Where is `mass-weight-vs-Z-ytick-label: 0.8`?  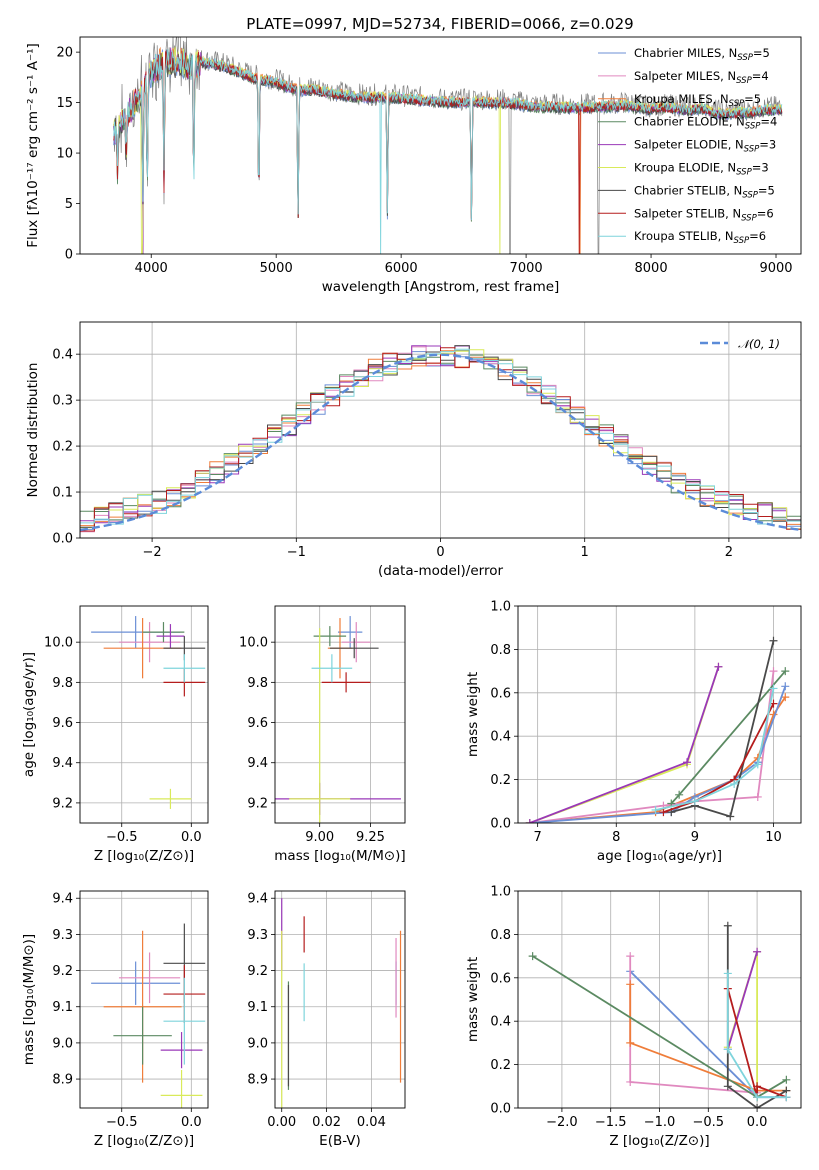
mass-weight-vs-Z-ytick-label: 0.8 is located at coordinates (500, 935).